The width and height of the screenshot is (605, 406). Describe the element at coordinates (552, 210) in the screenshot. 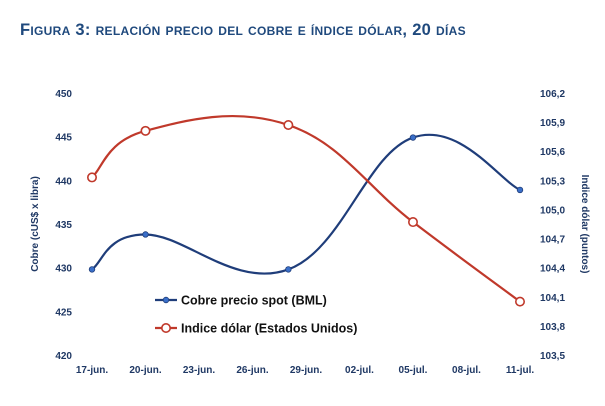

I see `y2-tick-label: 105,0` at that location.